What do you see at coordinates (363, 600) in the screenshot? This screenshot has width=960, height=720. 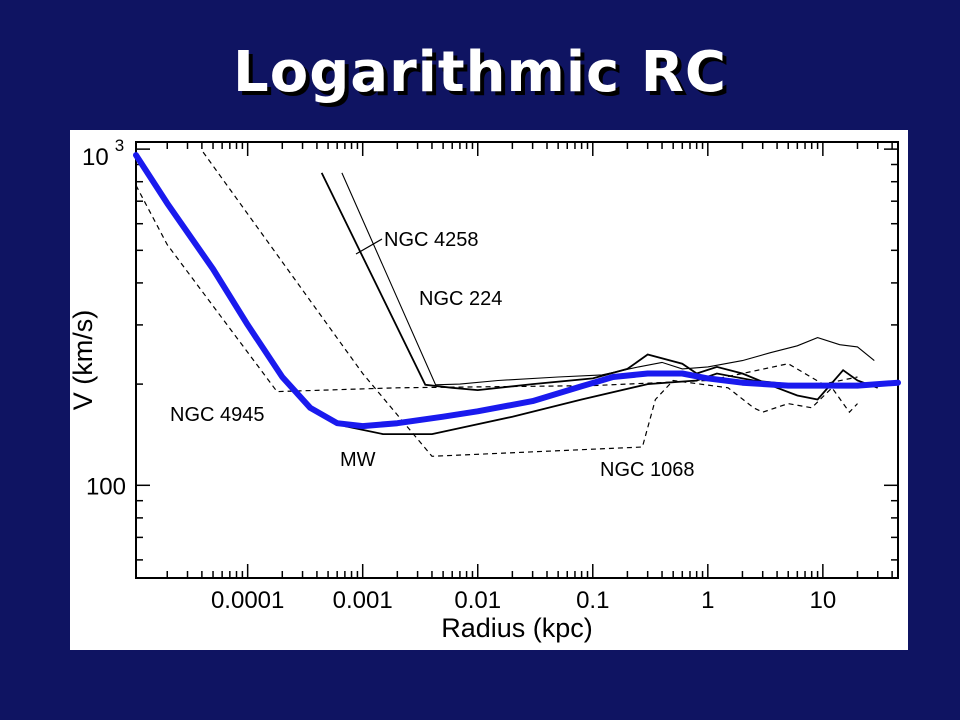 I see `x-tick-label: 0.001` at bounding box center [363, 600].